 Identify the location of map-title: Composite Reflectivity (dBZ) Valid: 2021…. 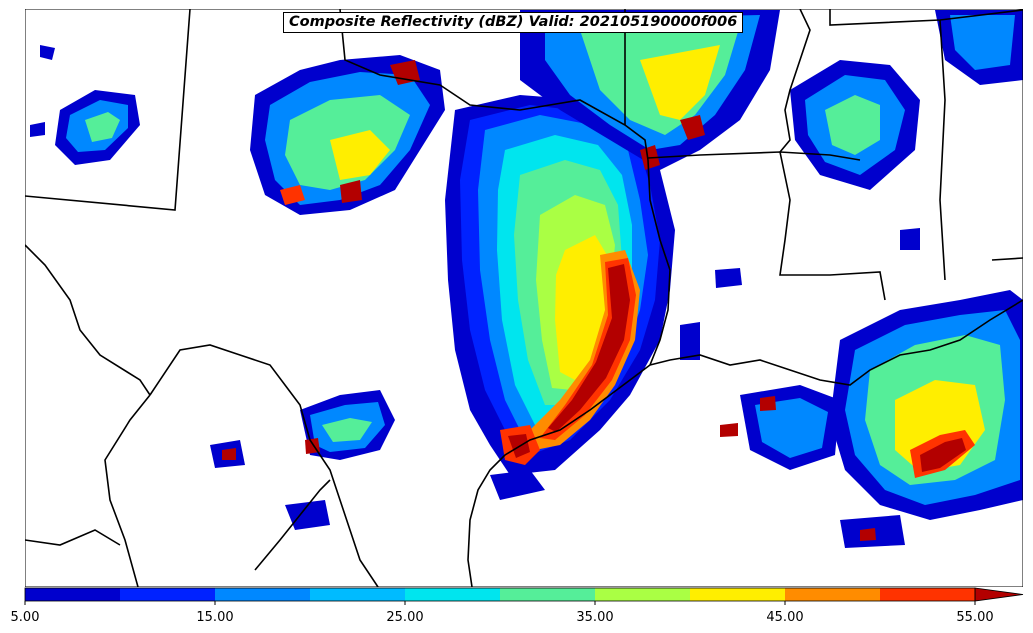
(513, 22).